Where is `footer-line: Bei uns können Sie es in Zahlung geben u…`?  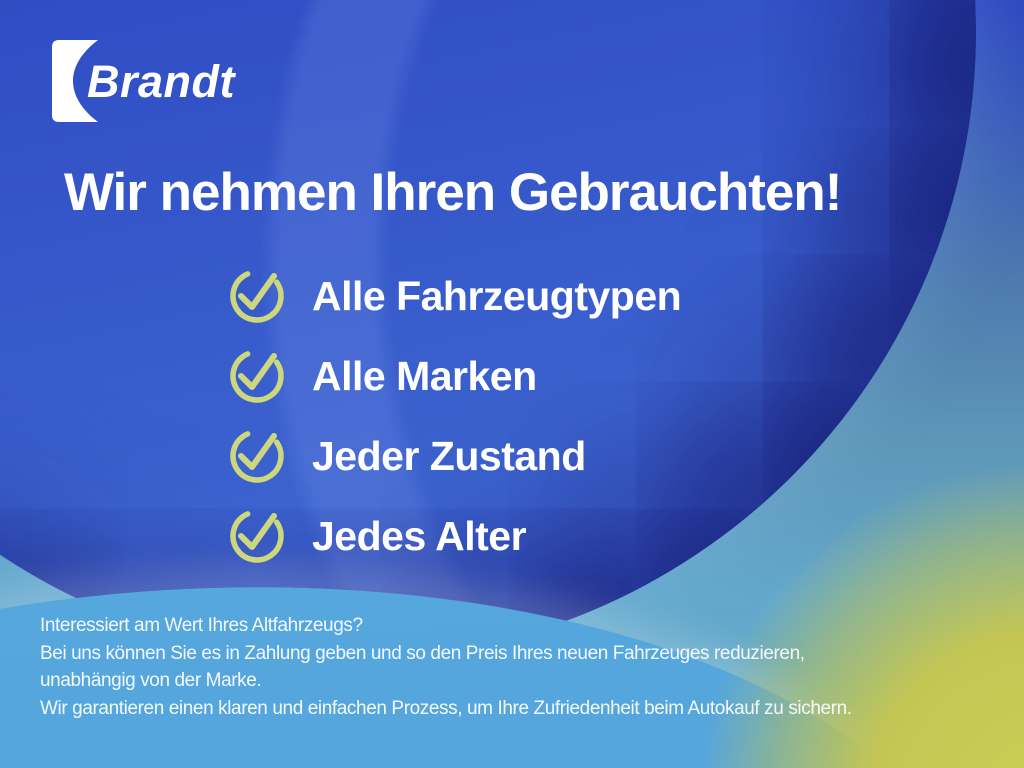
footer-line: Bei uns können Sie es in Zahlung geben u… is located at coordinates (422, 653).